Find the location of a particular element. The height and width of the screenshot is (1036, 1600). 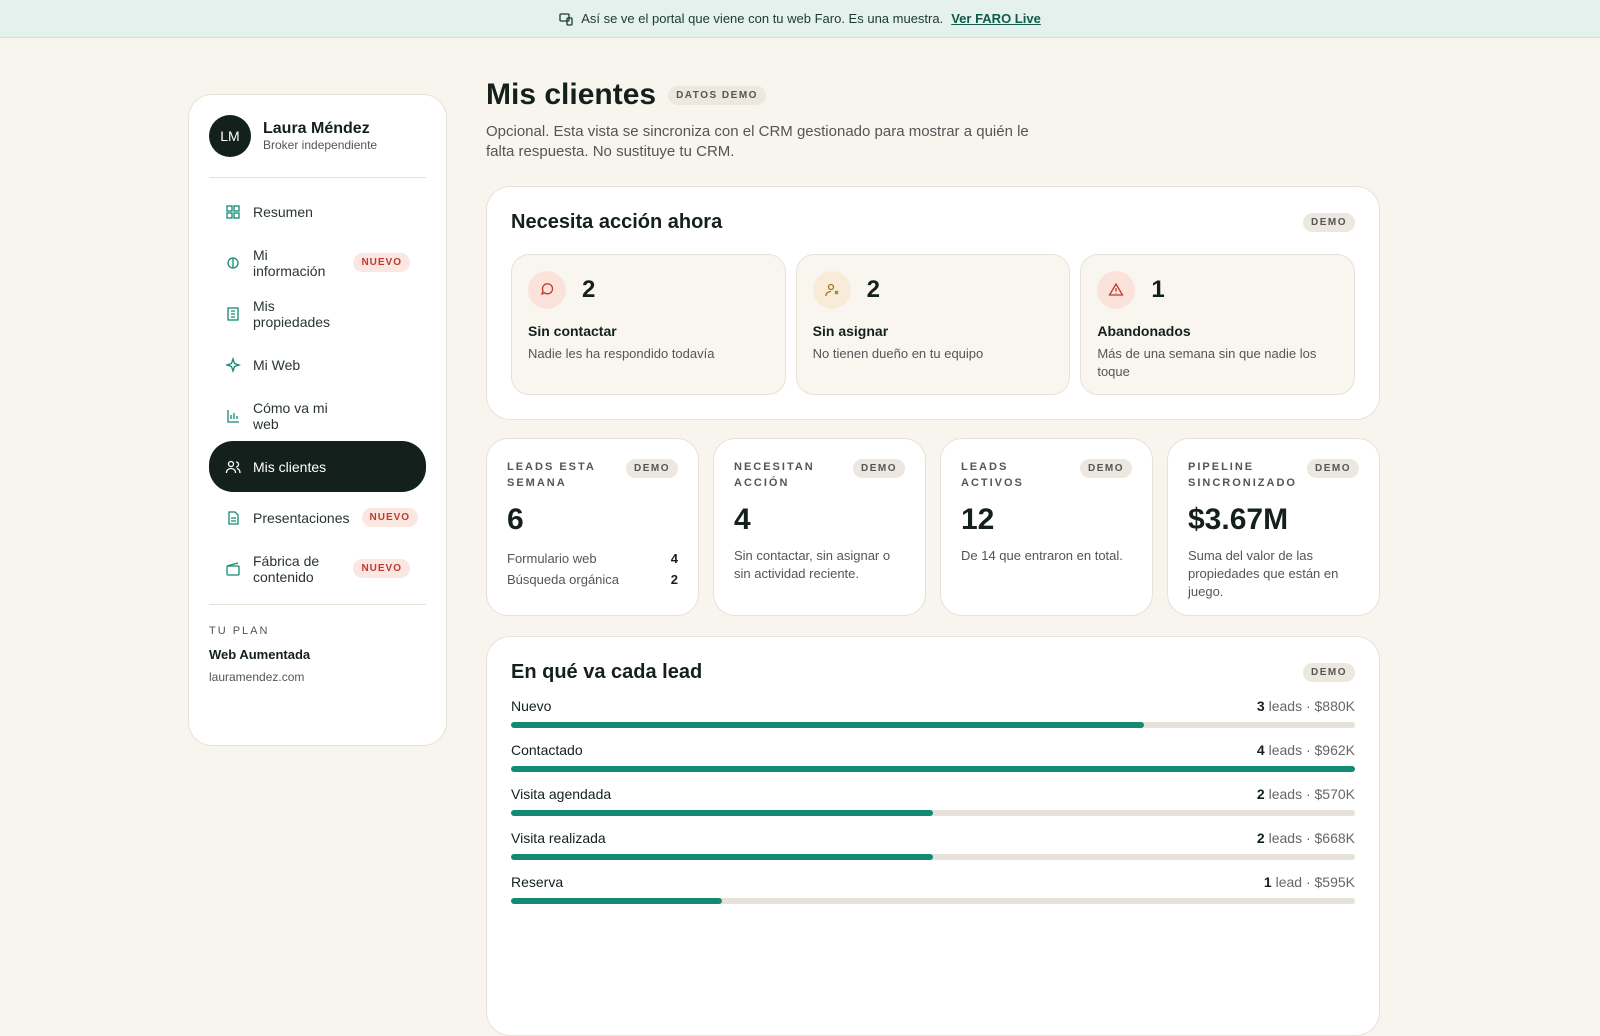

nav-item: Mi información NUEVO is located at coordinates (317, 262).